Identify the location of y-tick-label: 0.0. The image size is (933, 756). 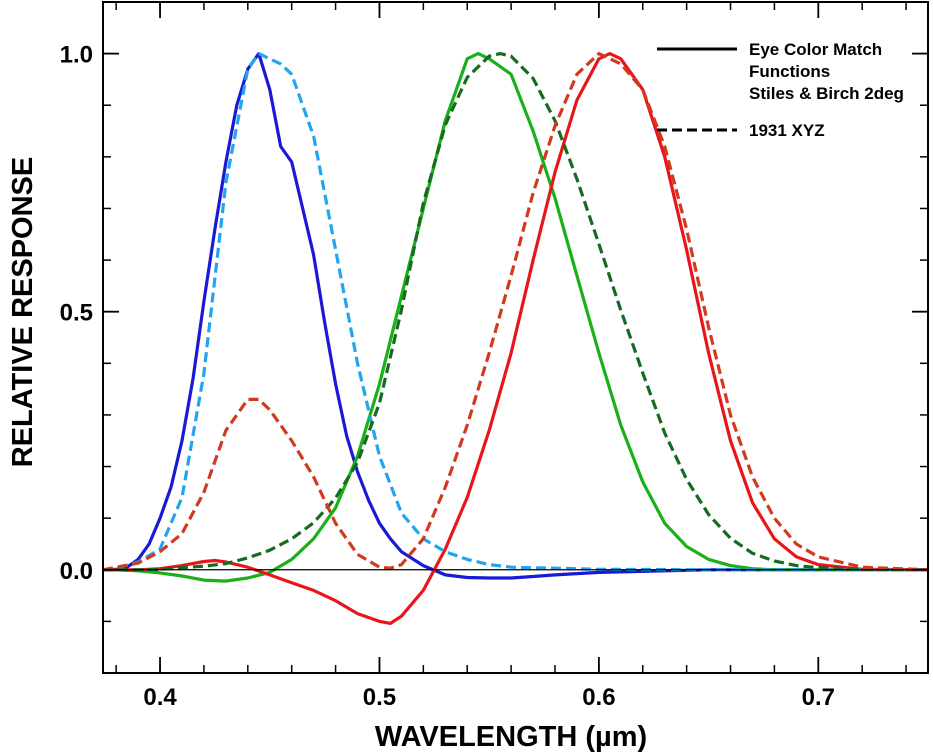
(76, 571).